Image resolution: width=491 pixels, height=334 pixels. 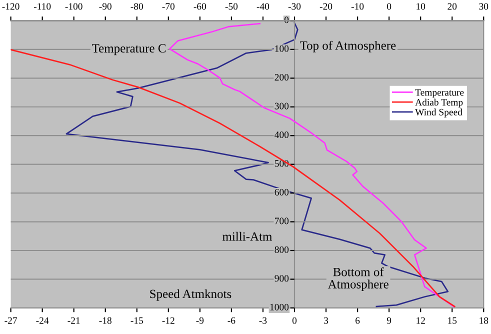 I want to click on y-tick-label: 400, so click(x=281, y=134).